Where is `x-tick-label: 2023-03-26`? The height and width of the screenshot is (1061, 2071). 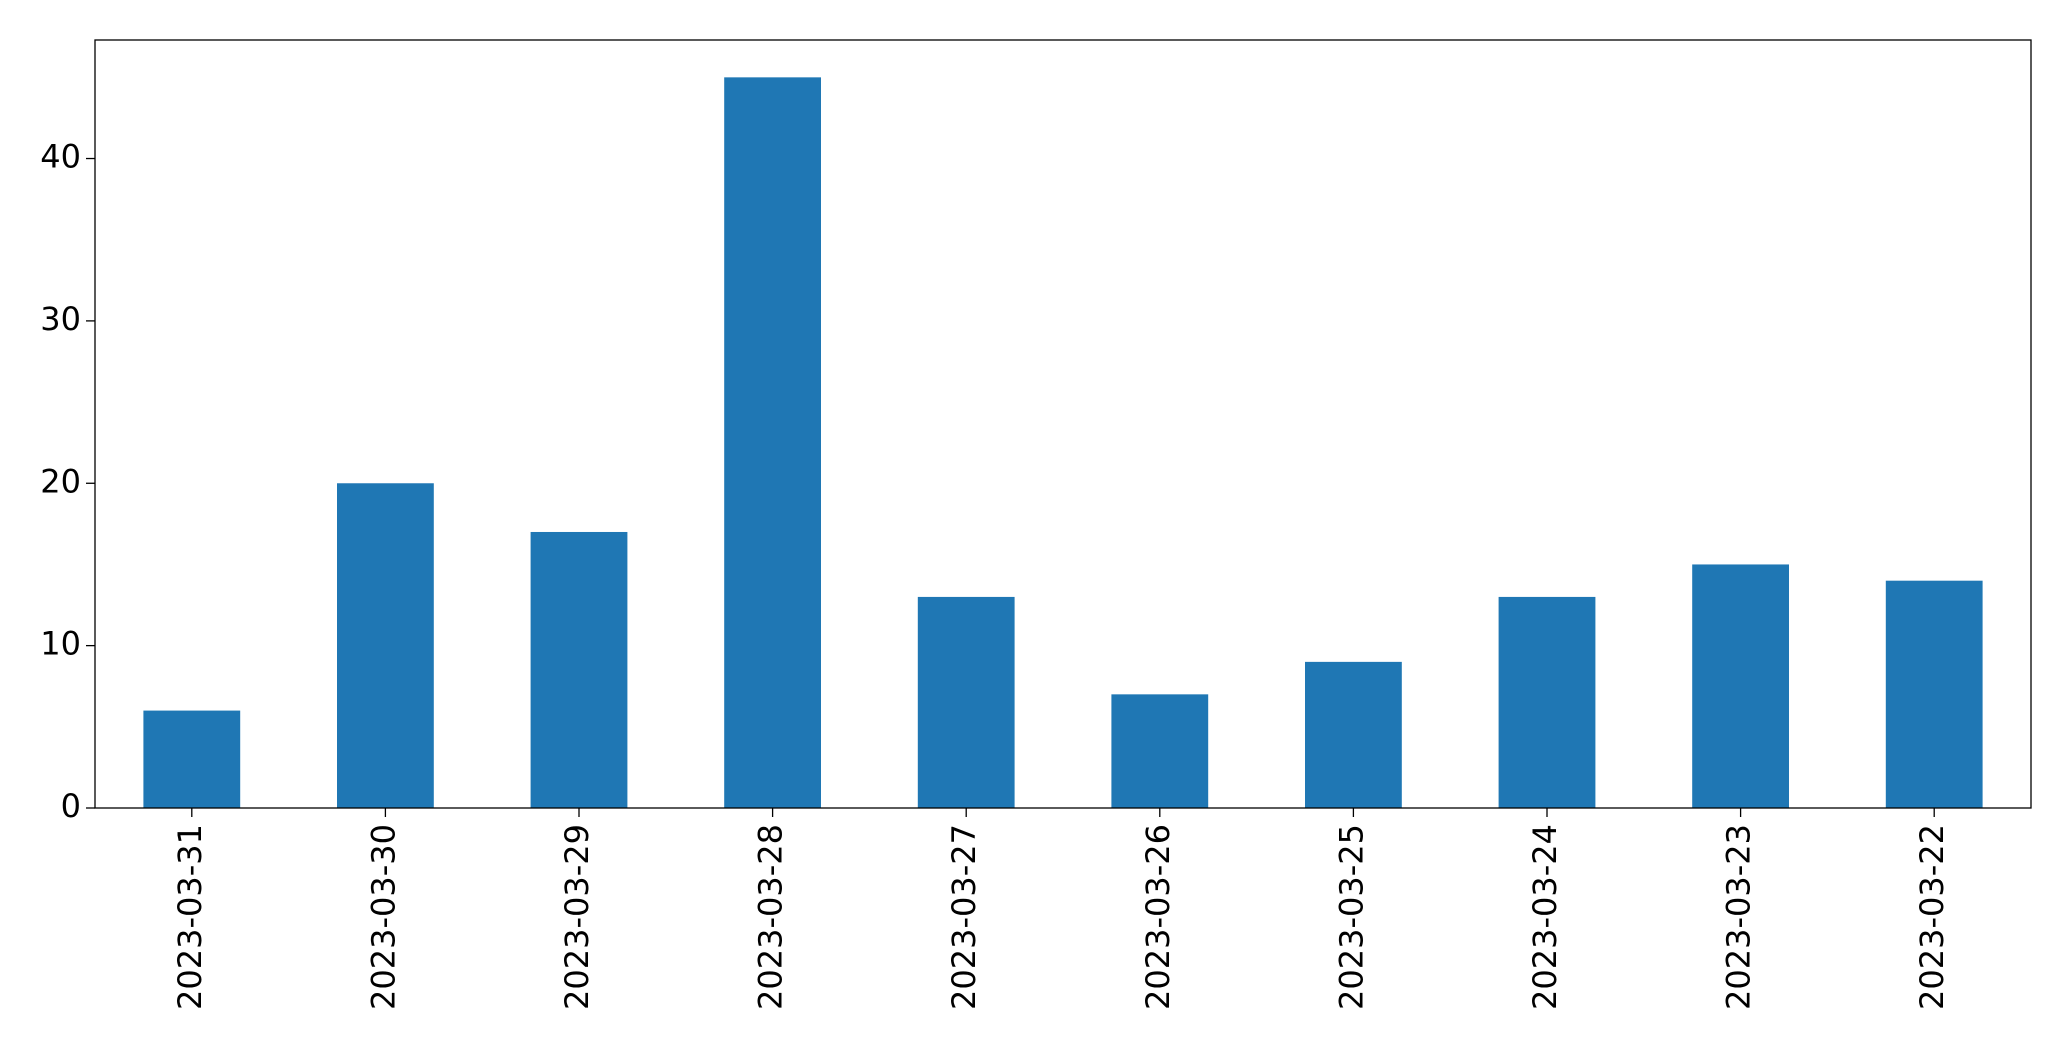
x-tick-label: 2023-03-26 is located at coordinates (1158, 917).